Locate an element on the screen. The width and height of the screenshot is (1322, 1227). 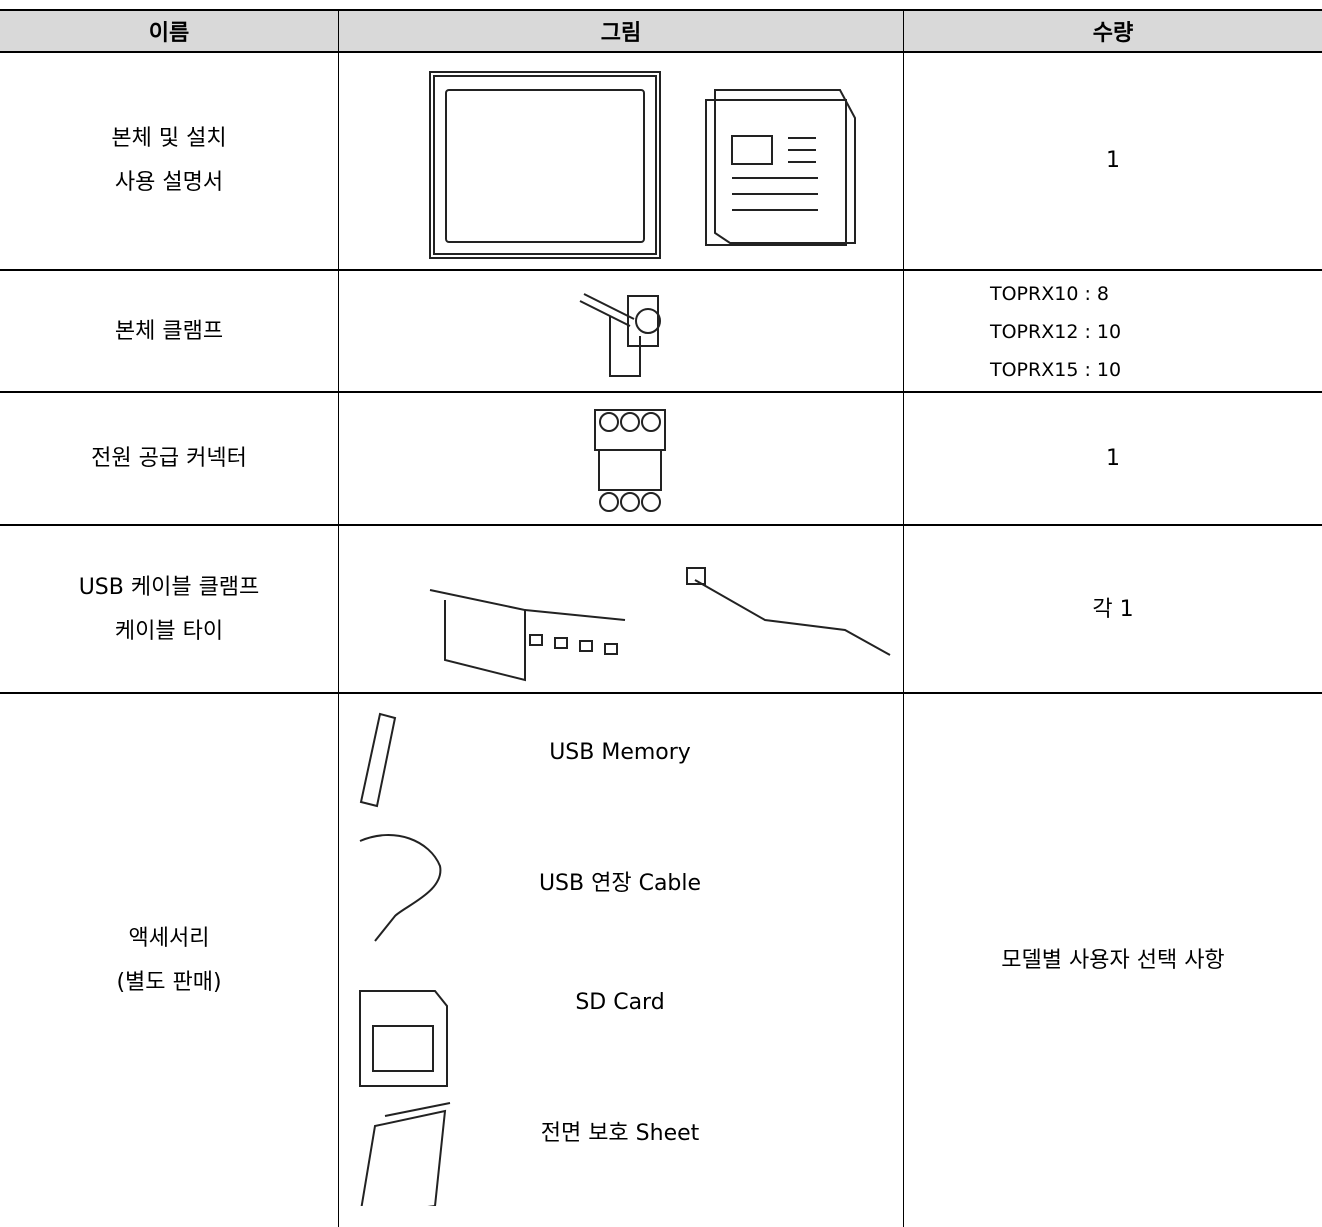
item-label: 전면 보호 Sheet is located at coordinates (620, 1133).